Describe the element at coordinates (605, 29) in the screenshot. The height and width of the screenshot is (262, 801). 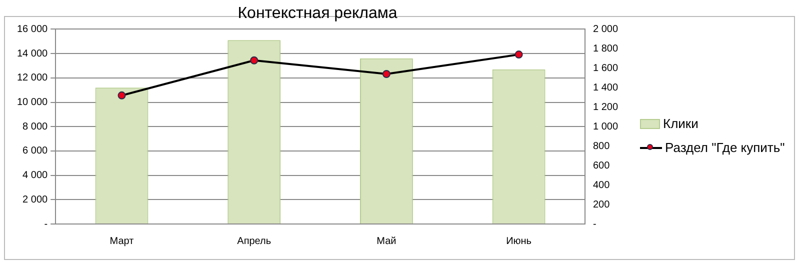
I see `y2-tick-label: 2 000` at that location.